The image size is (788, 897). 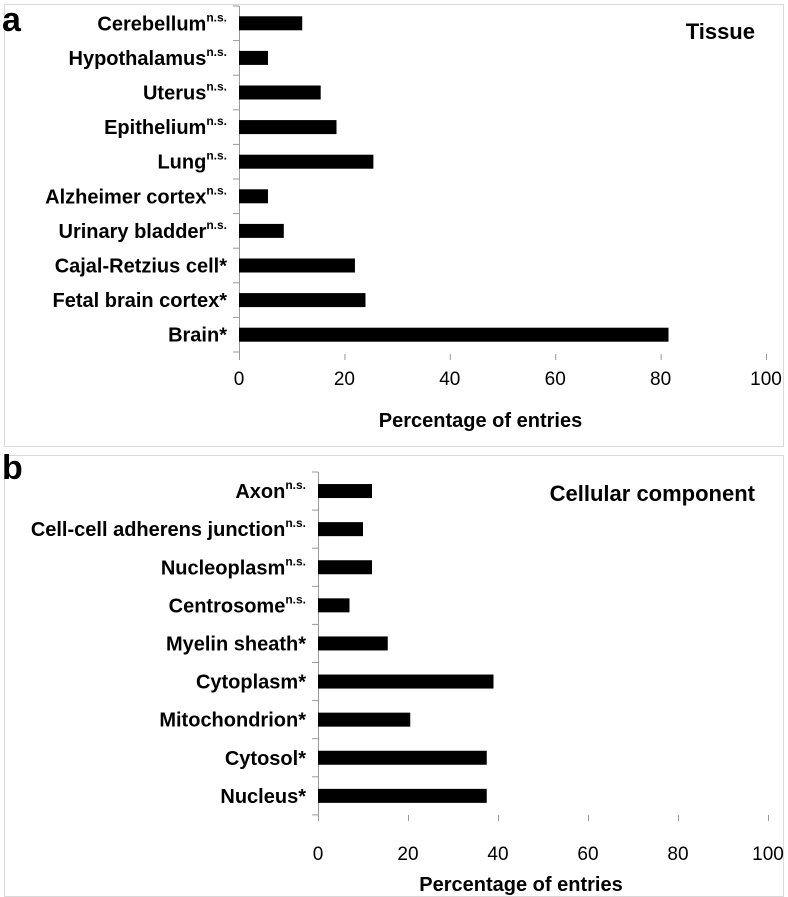 What do you see at coordinates (260, 492) in the screenshot?
I see `category-name: Axon` at bounding box center [260, 492].